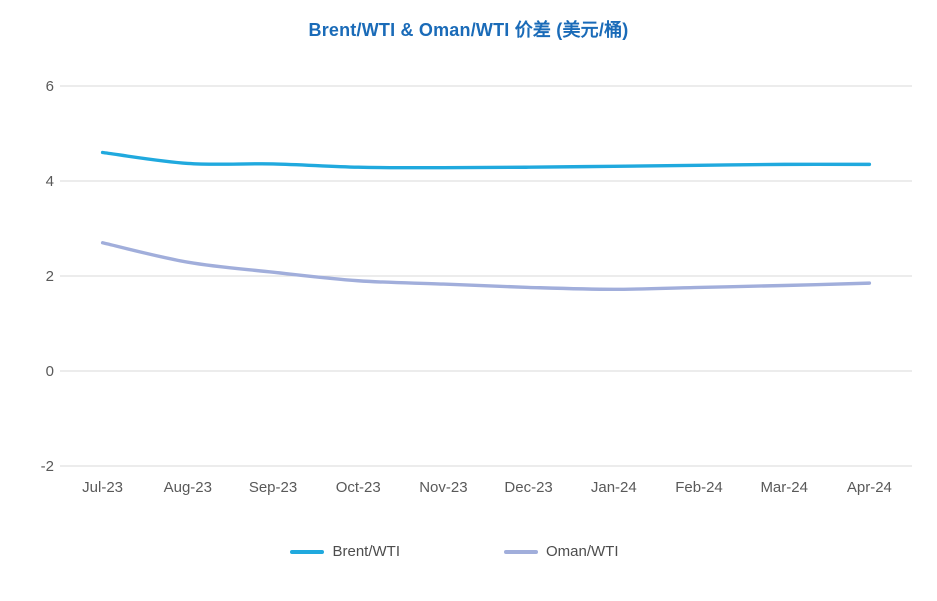  What do you see at coordinates (461, 551) in the screenshot?
I see `chart-legend: Brent/WTI Oman/WTI` at bounding box center [461, 551].